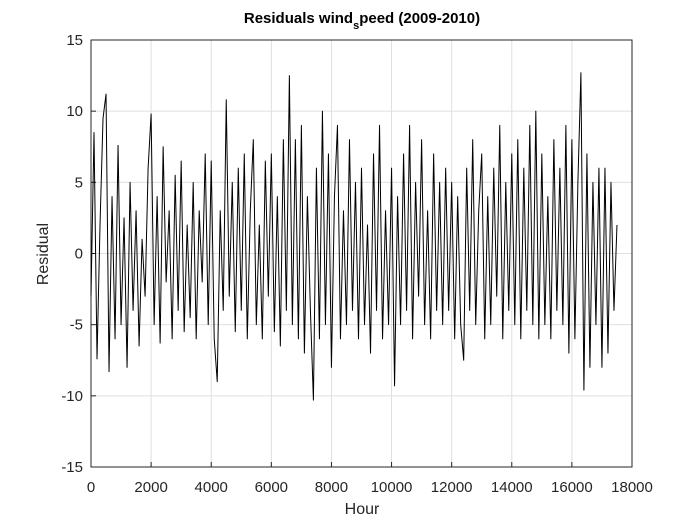 The image size is (700, 525). I want to click on y-tick-label: -15, so click(72, 467).